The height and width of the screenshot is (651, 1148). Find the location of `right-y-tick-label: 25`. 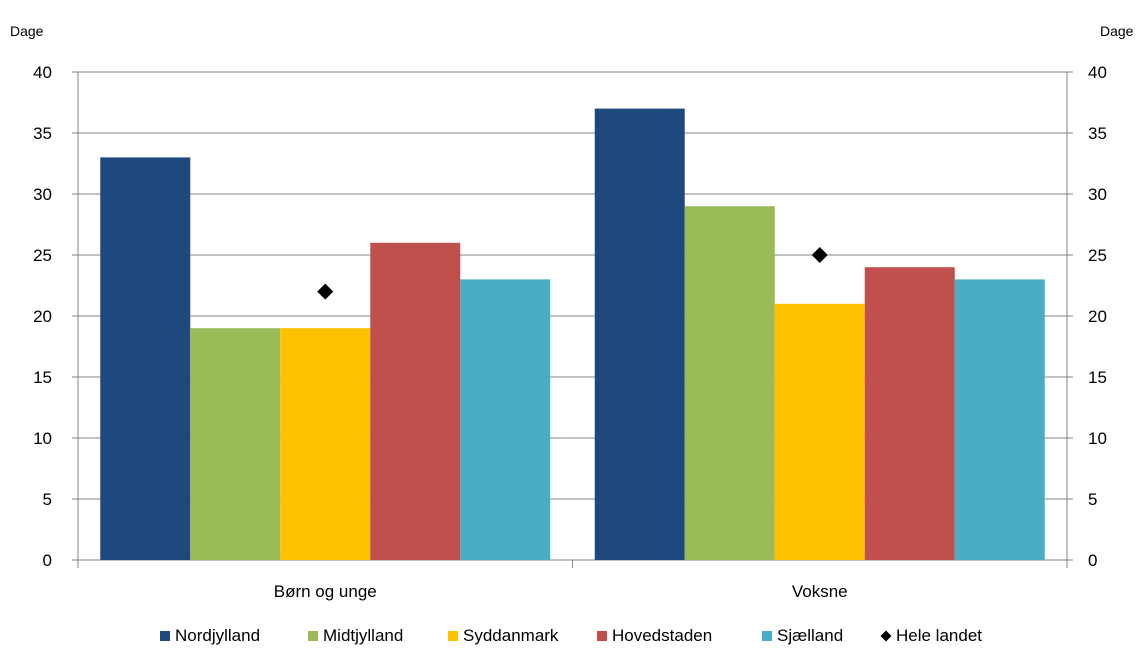

right-y-tick-label: 25 is located at coordinates (1097, 255).